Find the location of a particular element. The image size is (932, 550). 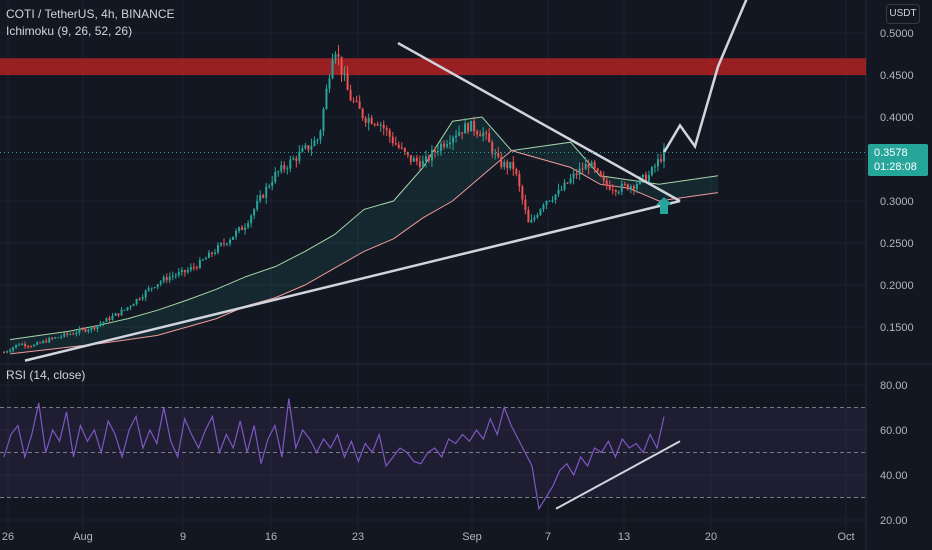

rsi-axis-label-1: 60.00 is located at coordinates (894, 431).